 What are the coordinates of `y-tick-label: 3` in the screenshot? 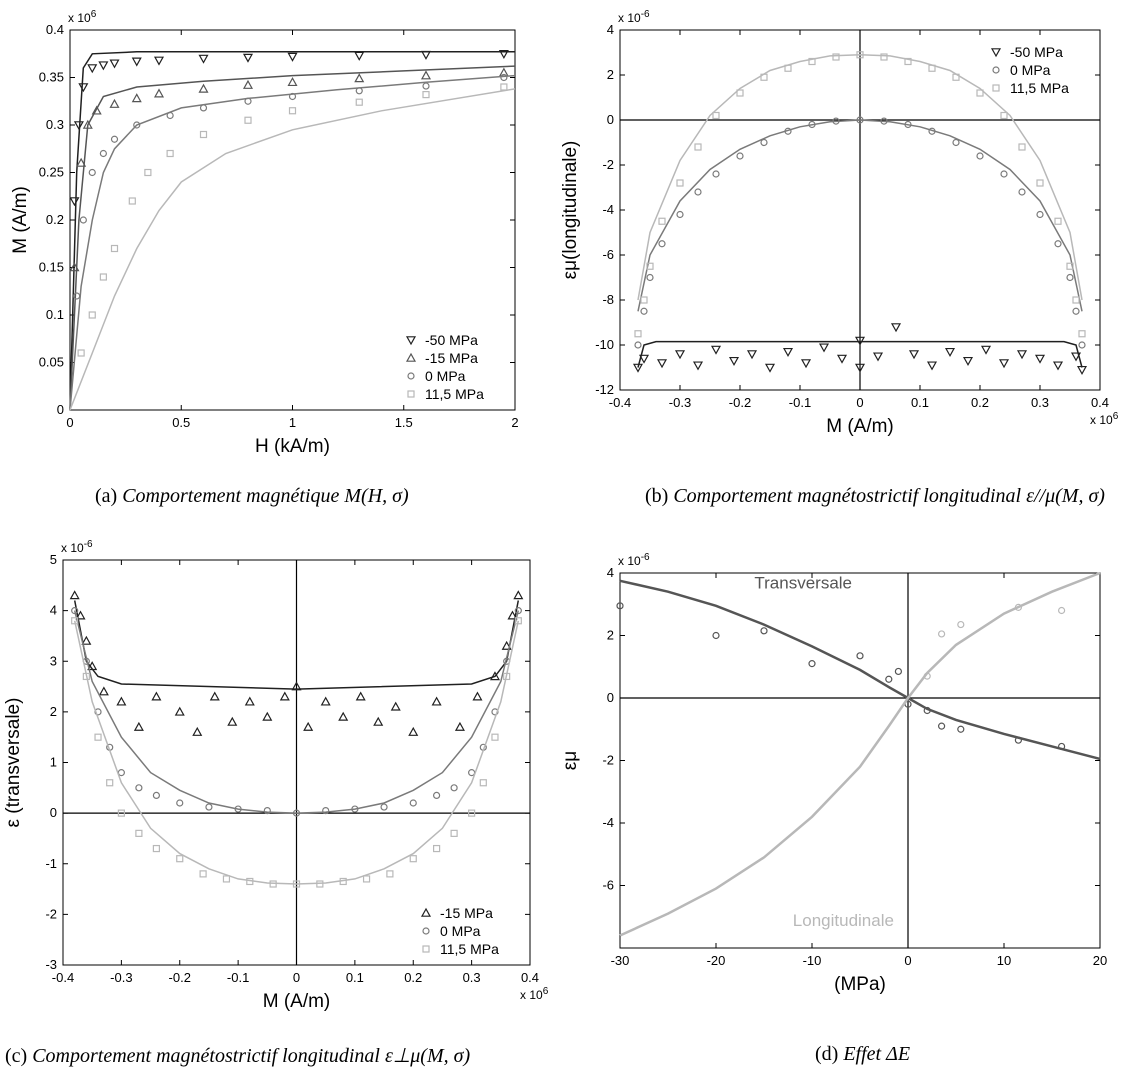 It's located at (53, 660).